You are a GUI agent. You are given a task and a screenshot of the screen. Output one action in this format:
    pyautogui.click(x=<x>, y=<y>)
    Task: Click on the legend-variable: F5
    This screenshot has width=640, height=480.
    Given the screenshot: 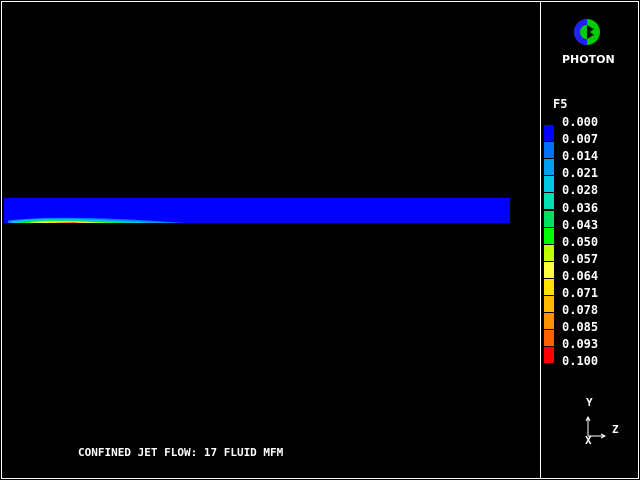 What is the action you would take?
    pyautogui.click(x=560, y=104)
    